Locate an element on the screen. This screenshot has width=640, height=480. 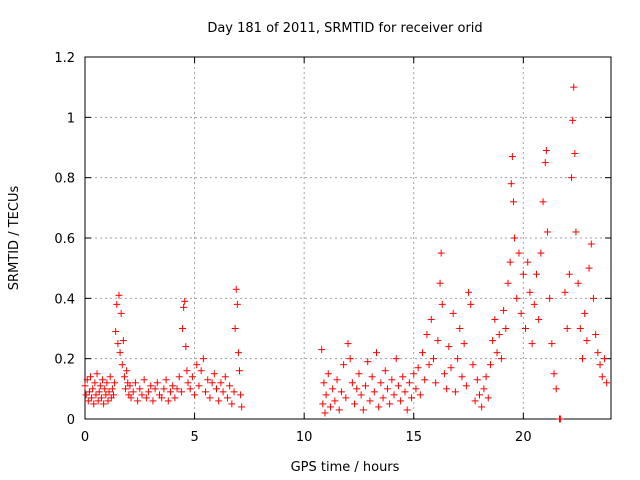
x-tick-label: 10 is located at coordinates (304, 437).